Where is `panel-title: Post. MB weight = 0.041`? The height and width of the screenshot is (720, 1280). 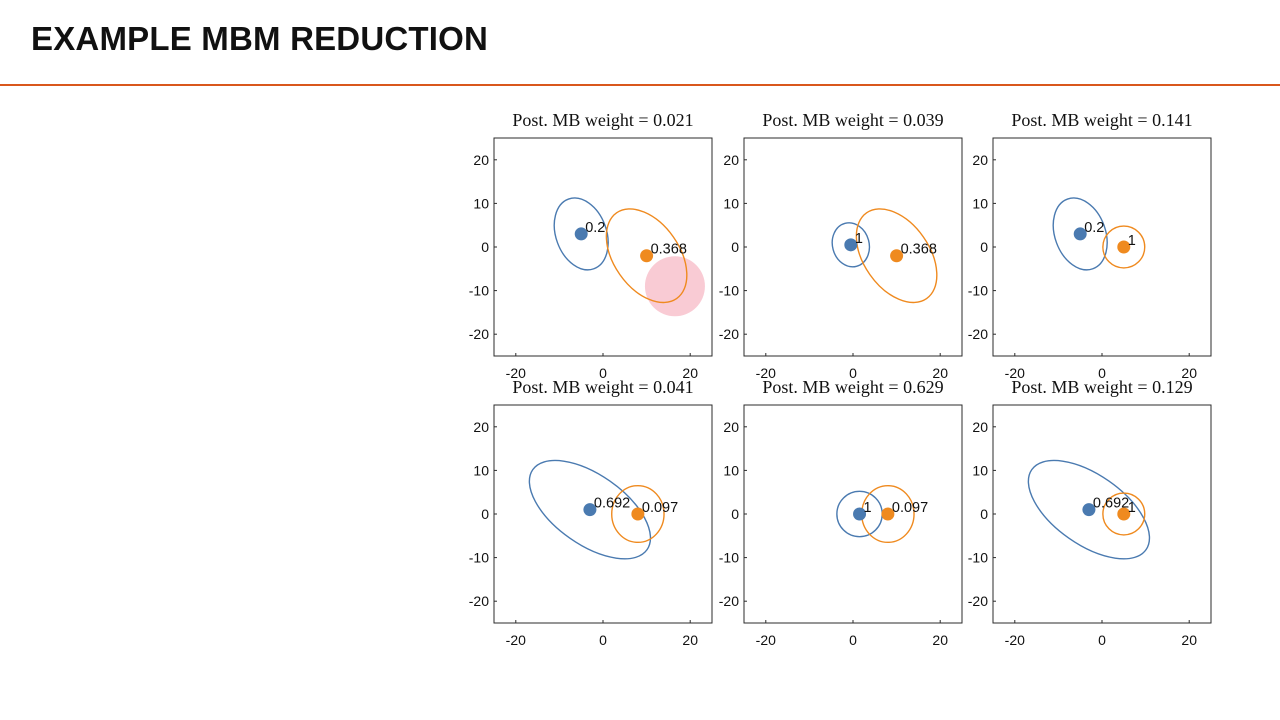 panel-title: Post. MB weight = 0.041 is located at coordinates (602, 387).